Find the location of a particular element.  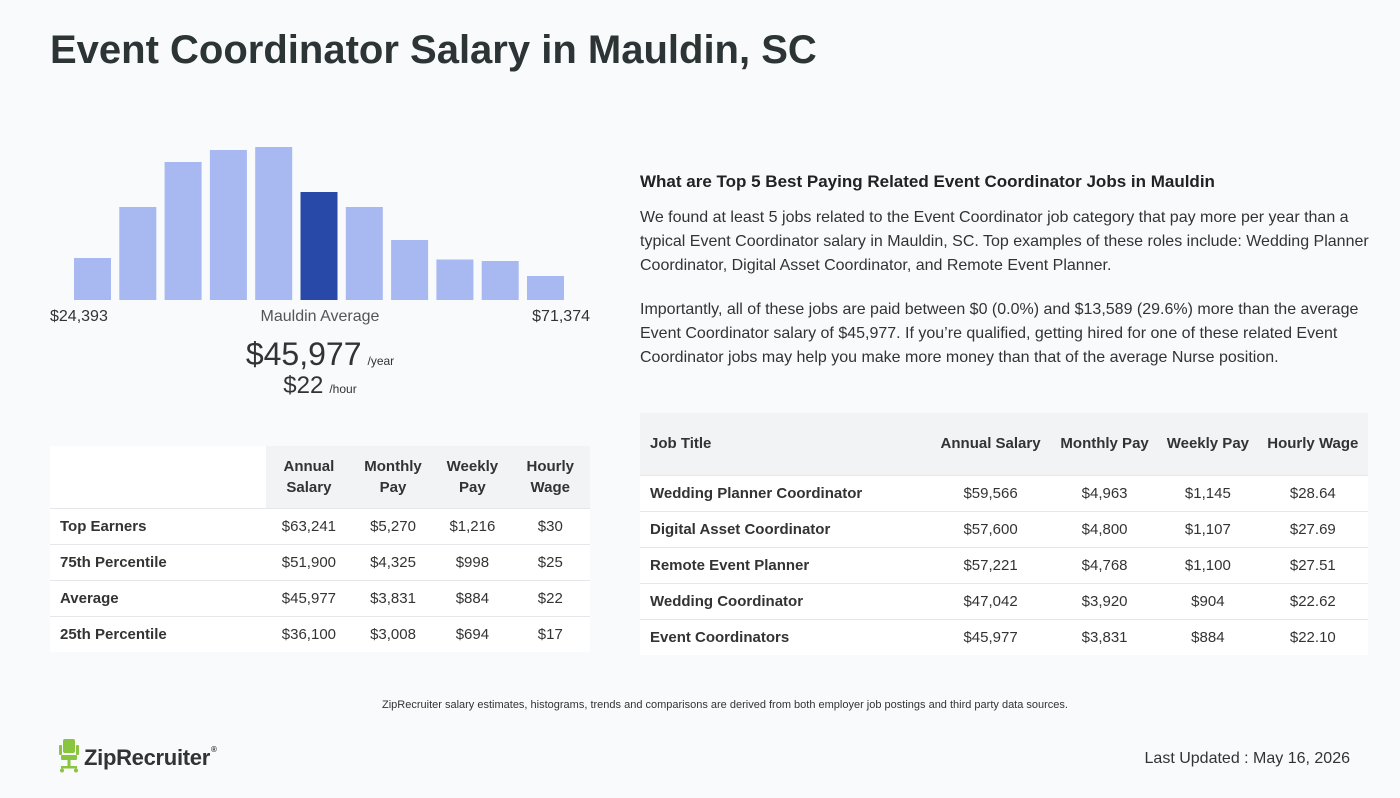

percentile-cell: $25 is located at coordinates (550, 561).